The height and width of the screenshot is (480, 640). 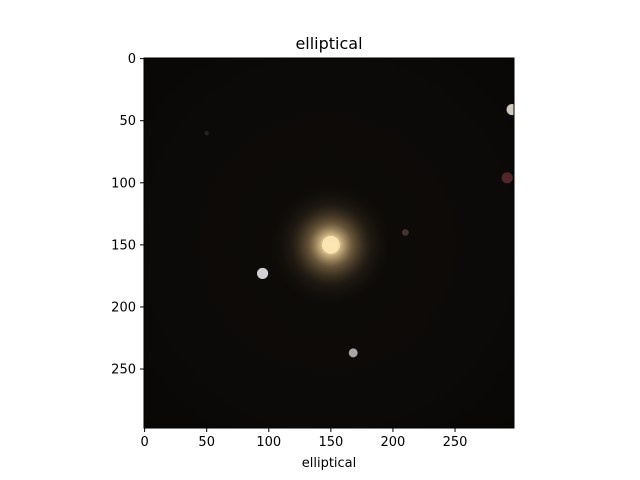 What do you see at coordinates (132, 59) in the screenshot?
I see `y-tick-label: 0` at bounding box center [132, 59].